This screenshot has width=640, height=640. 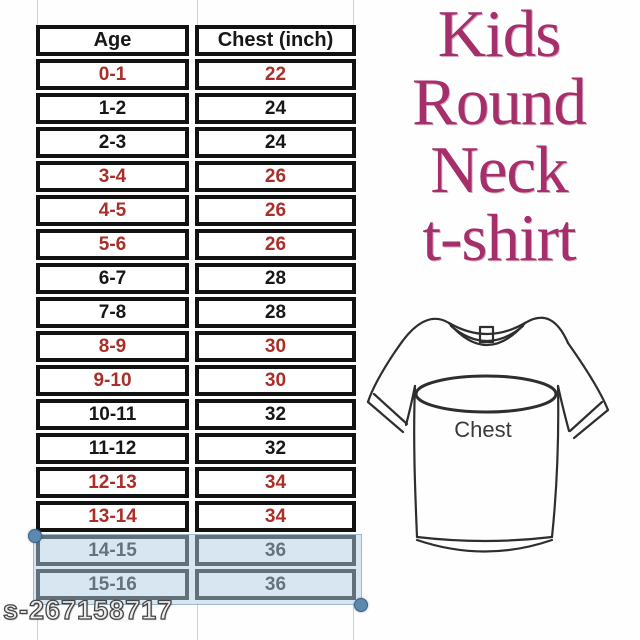 What do you see at coordinates (112, 108) in the screenshot?
I see `age-cell: 1-2` at bounding box center [112, 108].